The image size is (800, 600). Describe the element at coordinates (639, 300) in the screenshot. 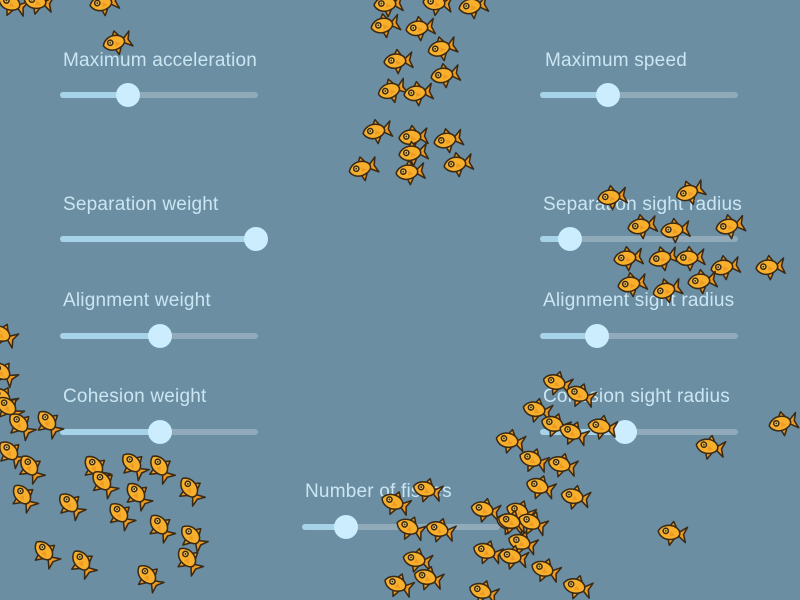

I see `slider-label-alignment-sight-radius: Alignment sight radius` at that location.